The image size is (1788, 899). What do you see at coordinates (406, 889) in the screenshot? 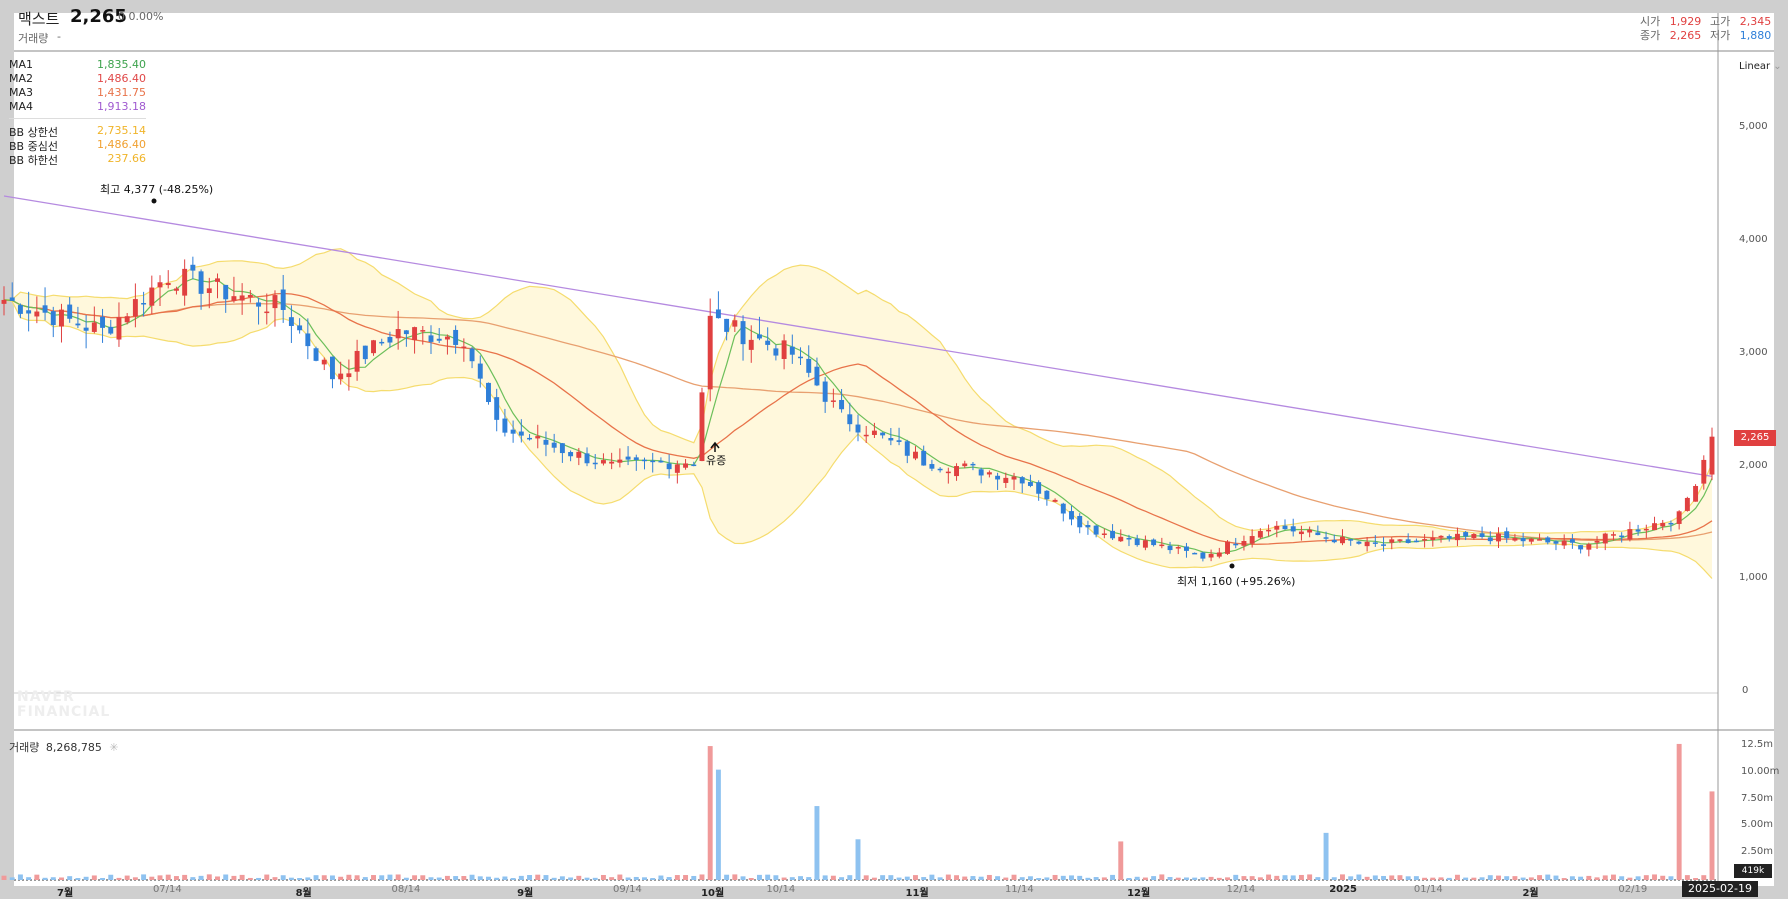
I see `time-tick-label: 08/14` at bounding box center [406, 889].